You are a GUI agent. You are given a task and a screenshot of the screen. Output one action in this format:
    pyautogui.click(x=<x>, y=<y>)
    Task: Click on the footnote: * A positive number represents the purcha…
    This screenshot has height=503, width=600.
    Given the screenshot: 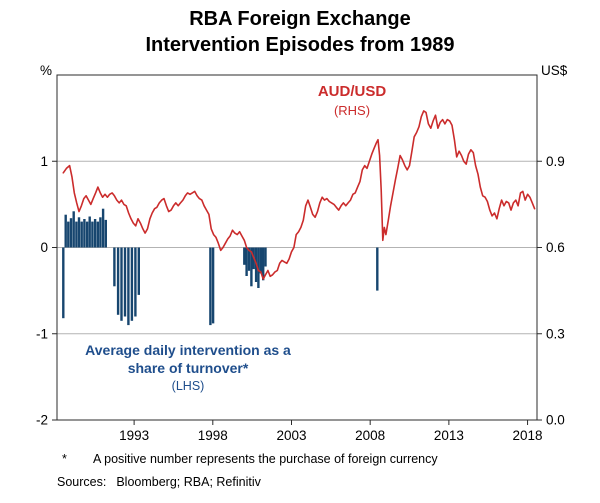 What is the action you would take?
    pyautogui.click(x=317, y=459)
    